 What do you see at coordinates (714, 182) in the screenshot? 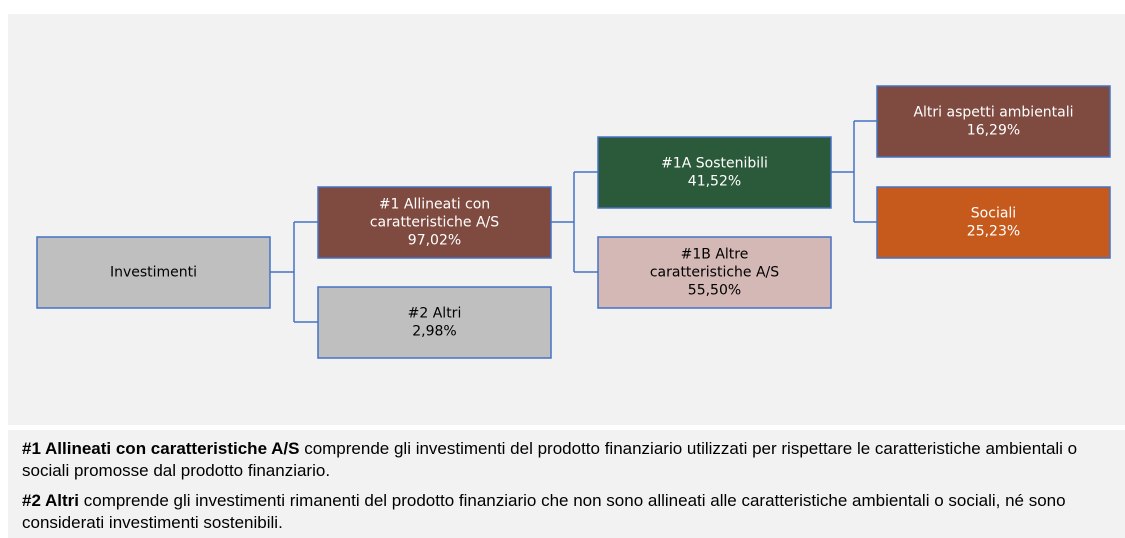
I see `node-value: 41,52%` at bounding box center [714, 182].